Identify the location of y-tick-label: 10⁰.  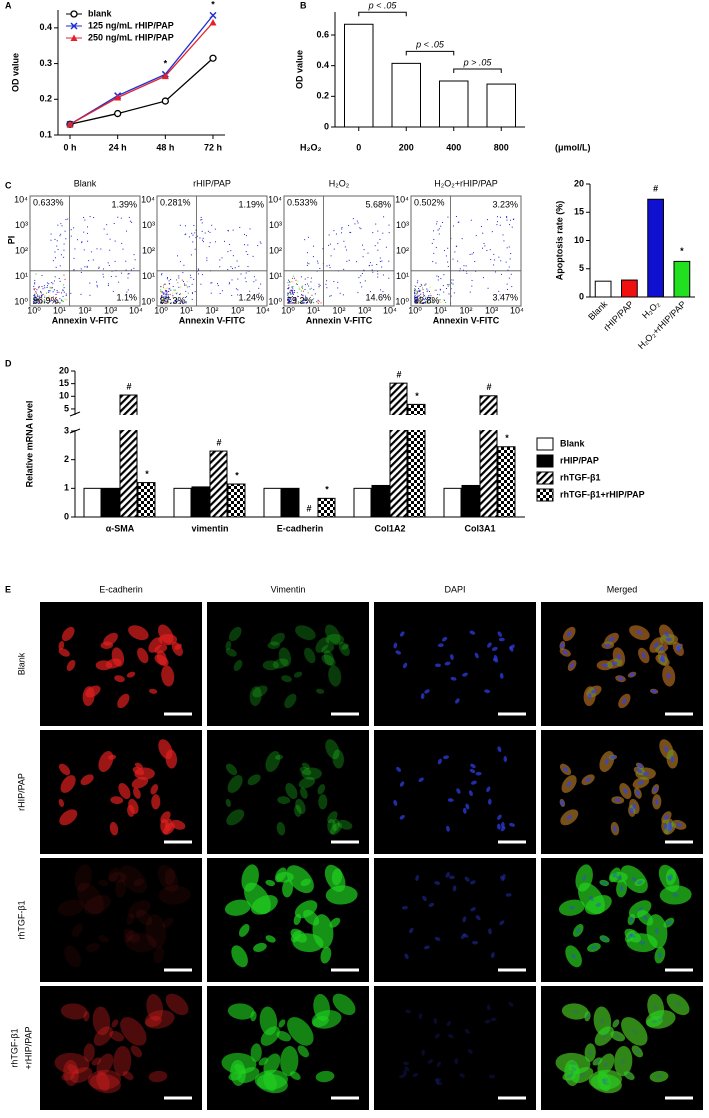
(275, 301).